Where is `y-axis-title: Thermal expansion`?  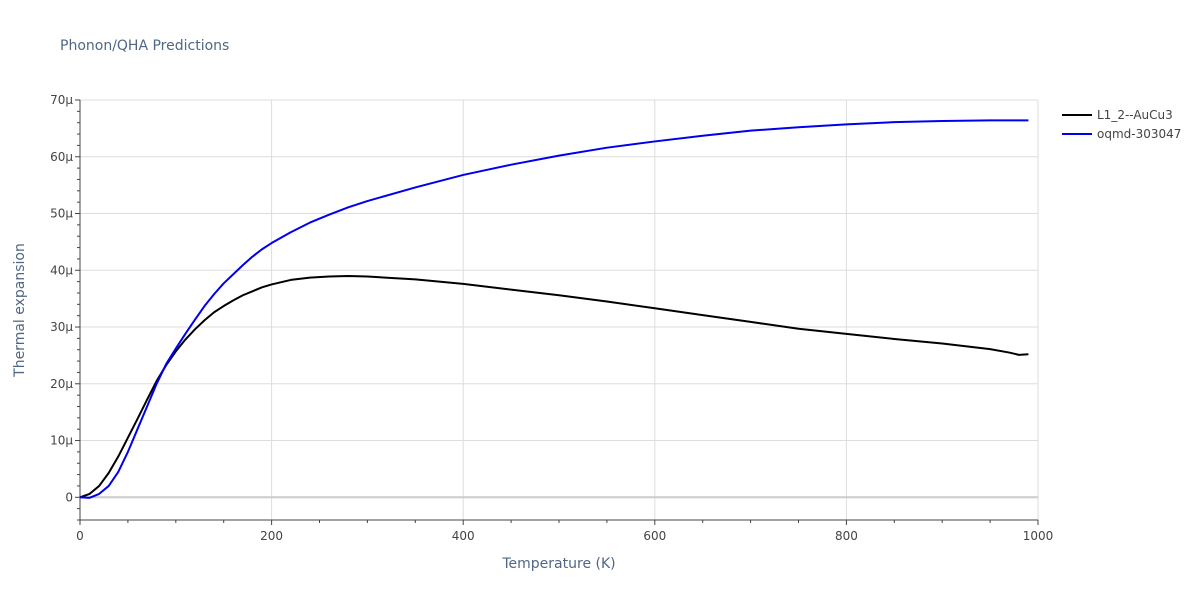 y-axis-title: Thermal expansion is located at coordinates (20, 310).